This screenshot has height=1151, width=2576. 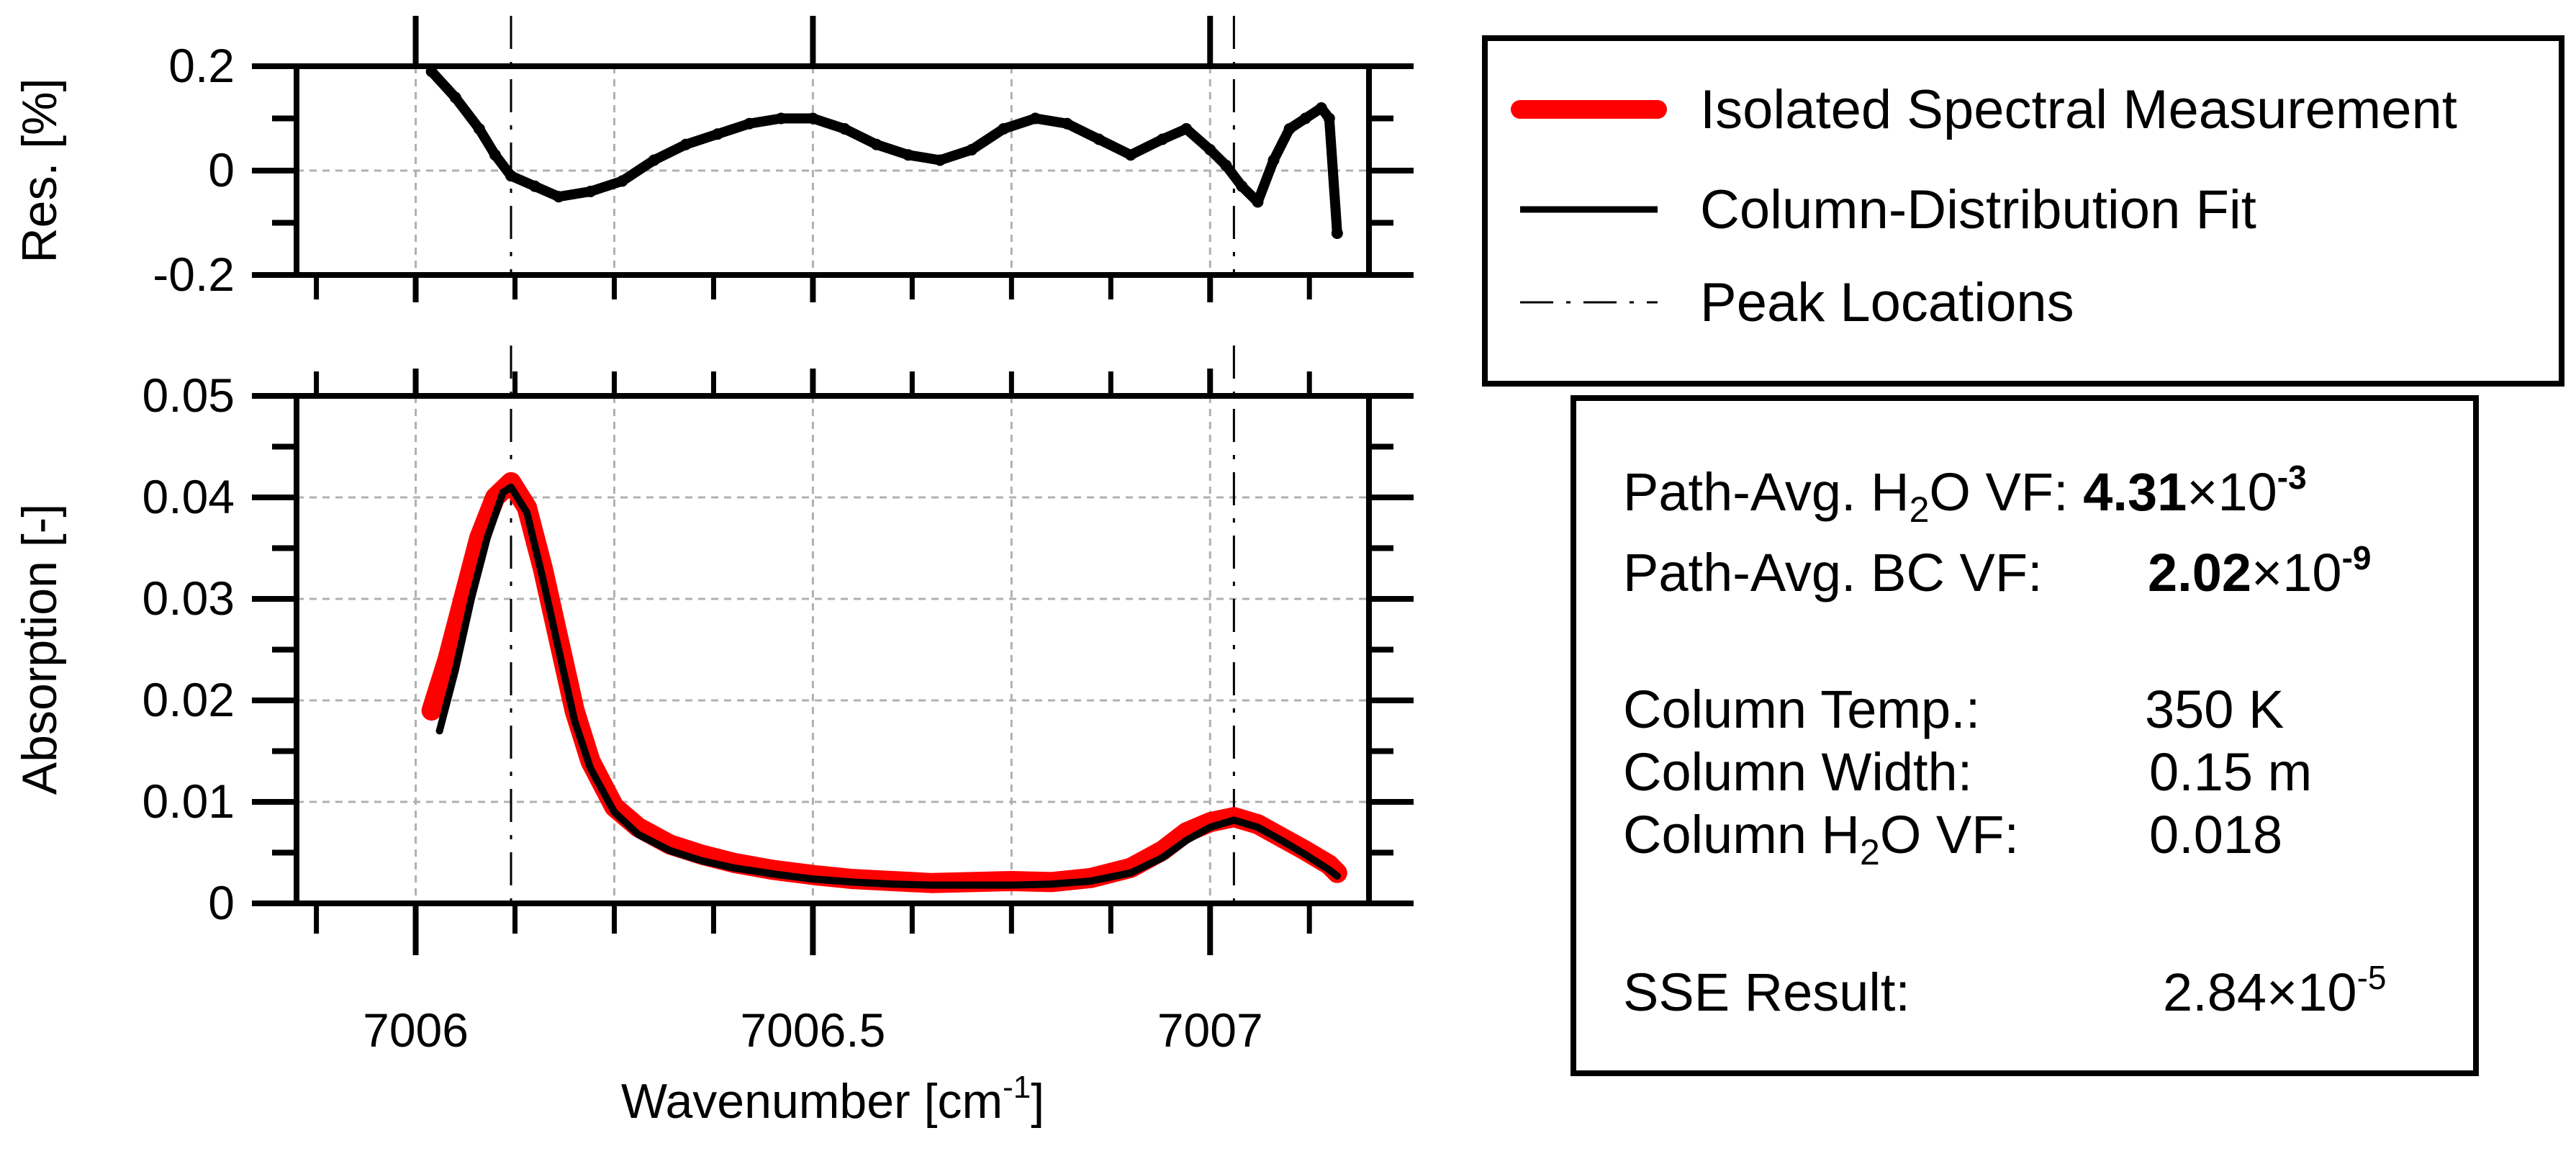 What do you see at coordinates (833, 1099) in the screenshot?
I see `absorption-xlabel: Wavenumber [cm-1]` at bounding box center [833, 1099].